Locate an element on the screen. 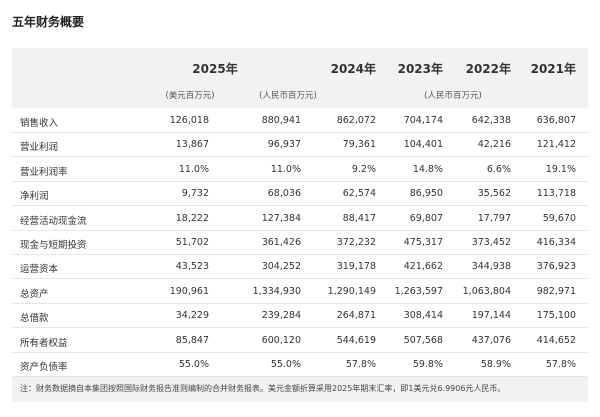  cell-value: 372,232 is located at coordinates (356, 242).